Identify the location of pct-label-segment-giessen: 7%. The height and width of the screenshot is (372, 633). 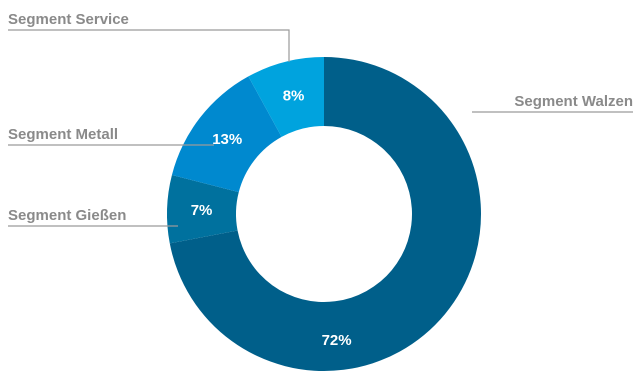
(202, 210).